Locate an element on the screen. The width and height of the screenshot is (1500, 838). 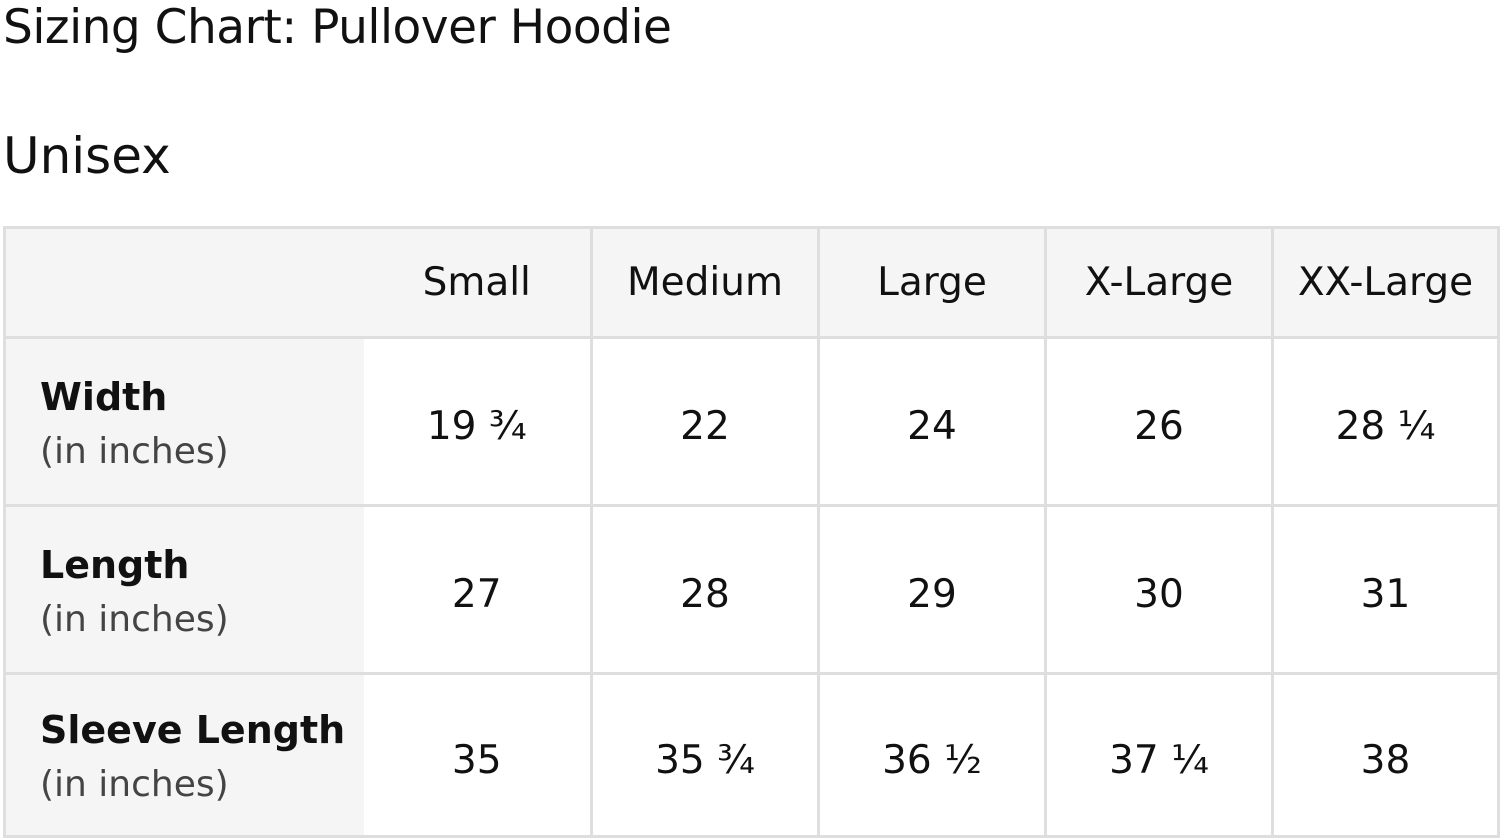
value-cell: 36 ½ is located at coordinates (932, 755).